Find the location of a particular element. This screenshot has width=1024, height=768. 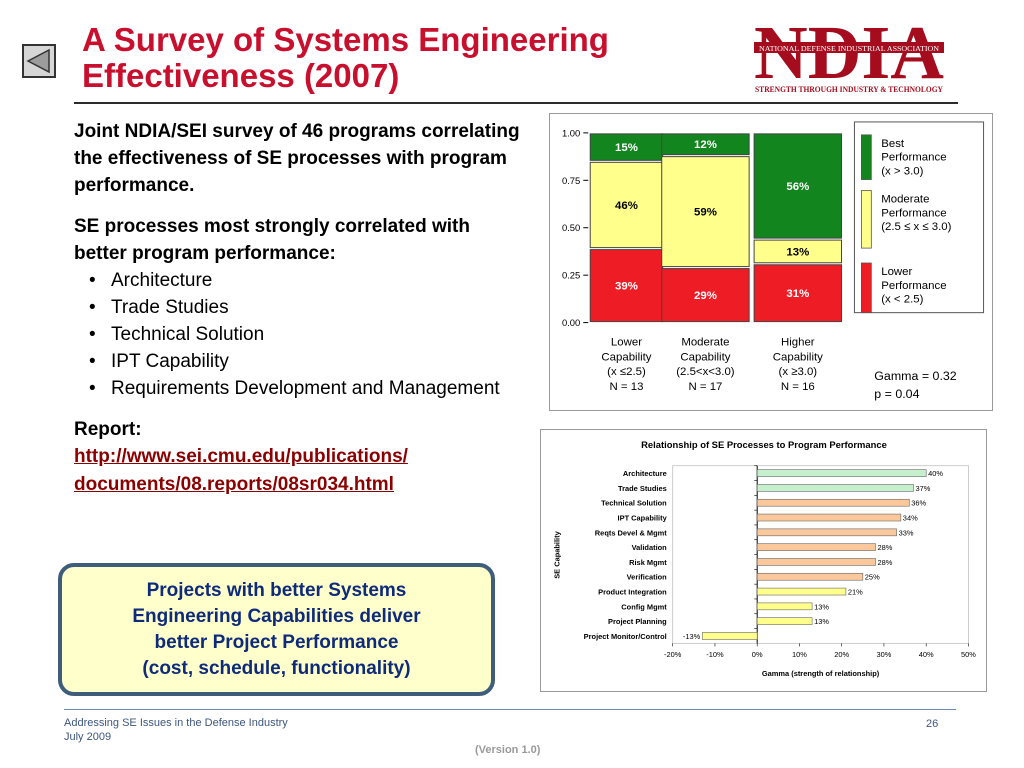

mosaic-cell-label: 46% is located at coordinates (626, 206).